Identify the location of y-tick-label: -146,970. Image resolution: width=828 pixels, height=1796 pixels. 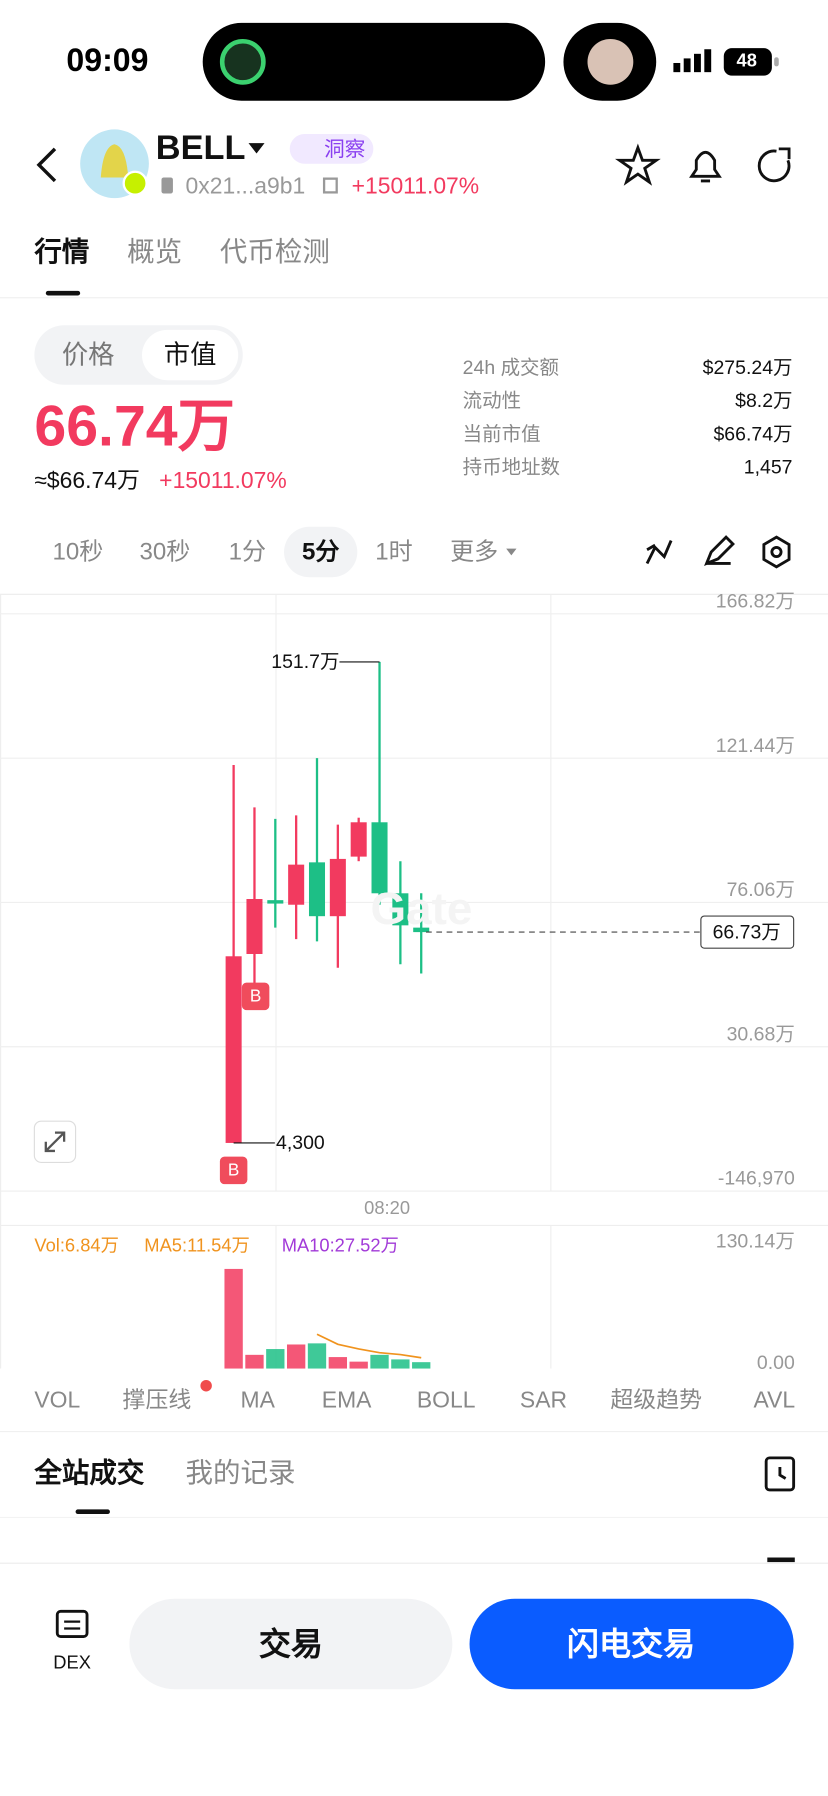
(756, 1178).